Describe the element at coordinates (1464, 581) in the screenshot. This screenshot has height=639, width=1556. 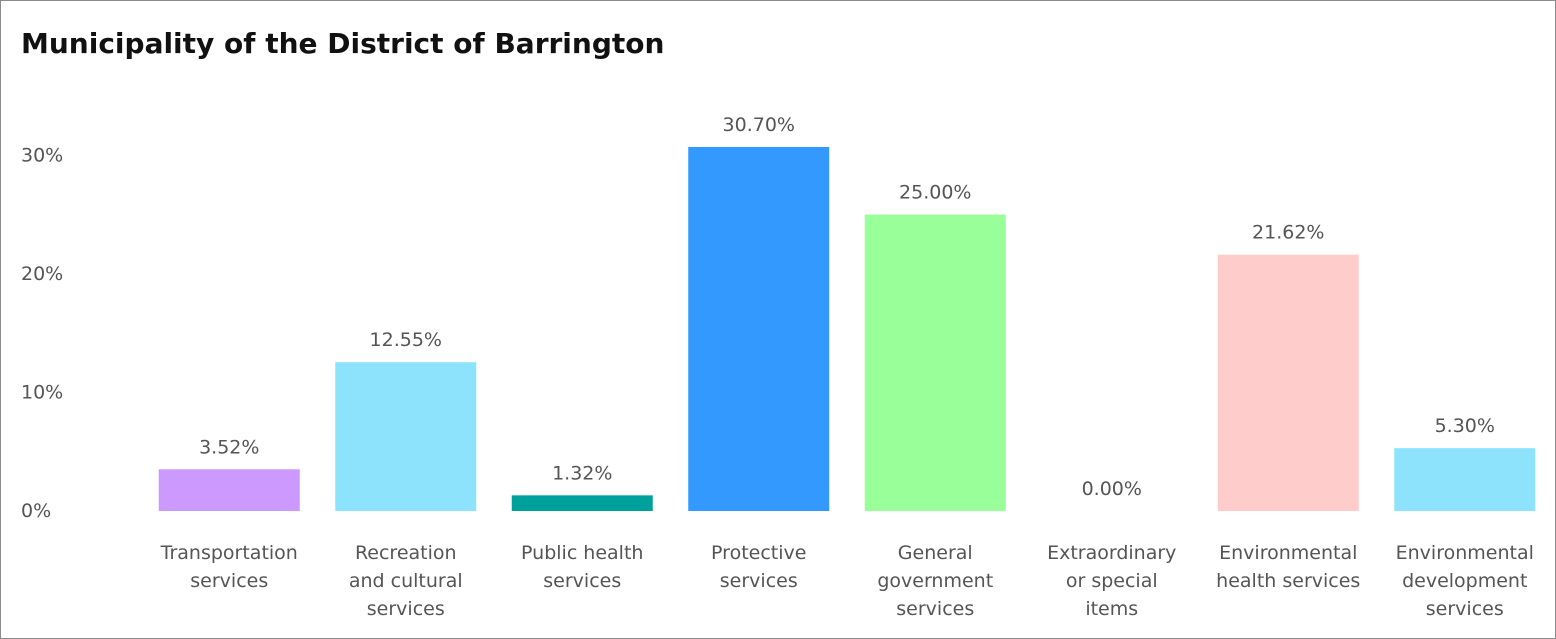
I see `x-tick-label: development` at that location.